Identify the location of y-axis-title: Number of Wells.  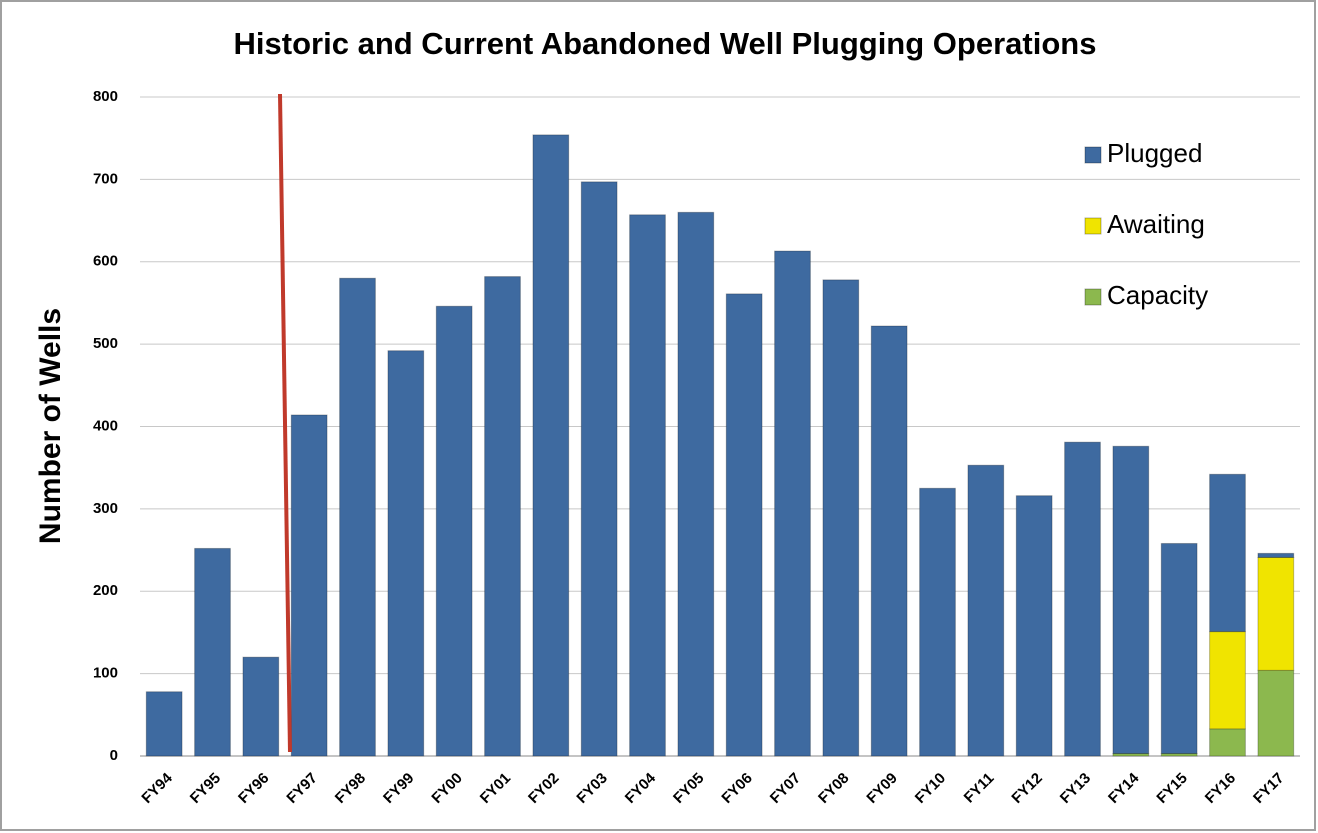
(50, 426).